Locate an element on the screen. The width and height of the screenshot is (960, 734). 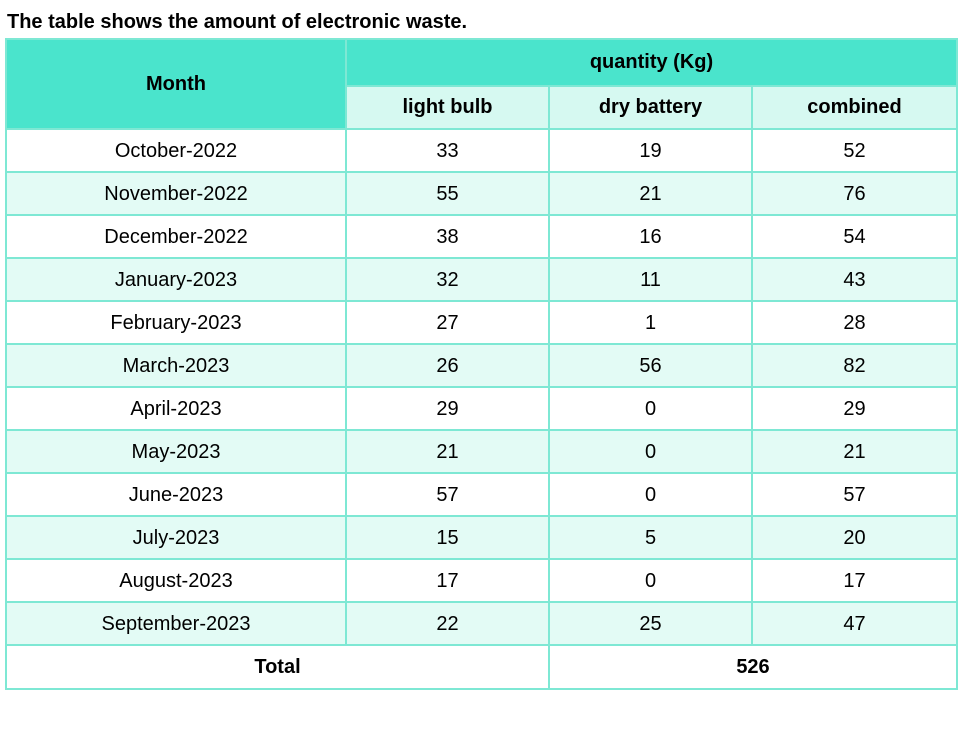
light-bulb-cell: 55 is located at coordinates (447, 193).